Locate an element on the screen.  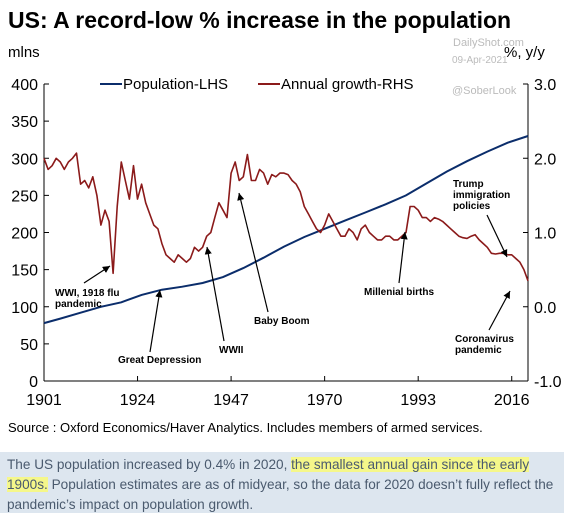
left-tick-label: 300 is located at coordinates (24, 159).